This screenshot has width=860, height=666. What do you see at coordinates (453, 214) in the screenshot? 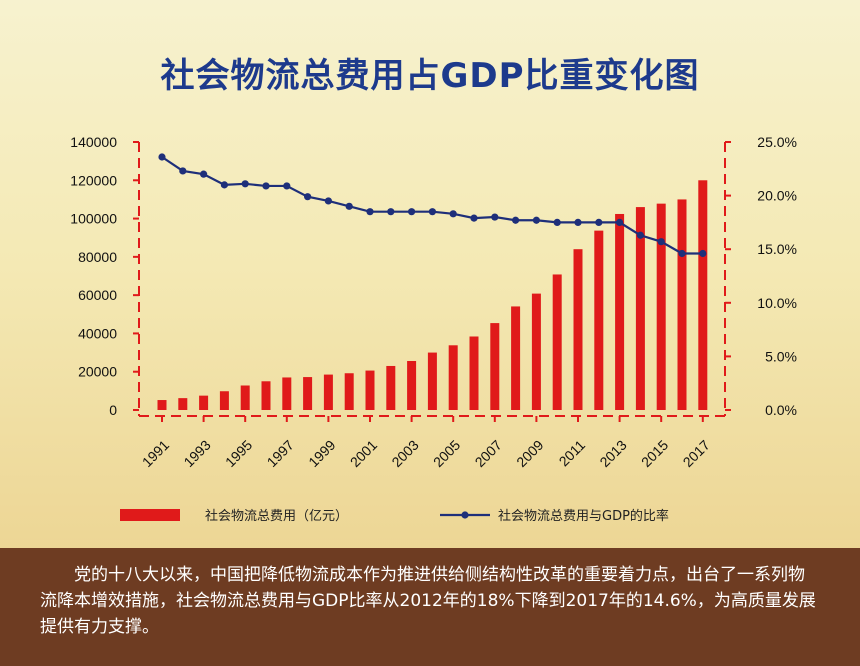
I see `ratio-point-2005` at bounding box center [453, 214].